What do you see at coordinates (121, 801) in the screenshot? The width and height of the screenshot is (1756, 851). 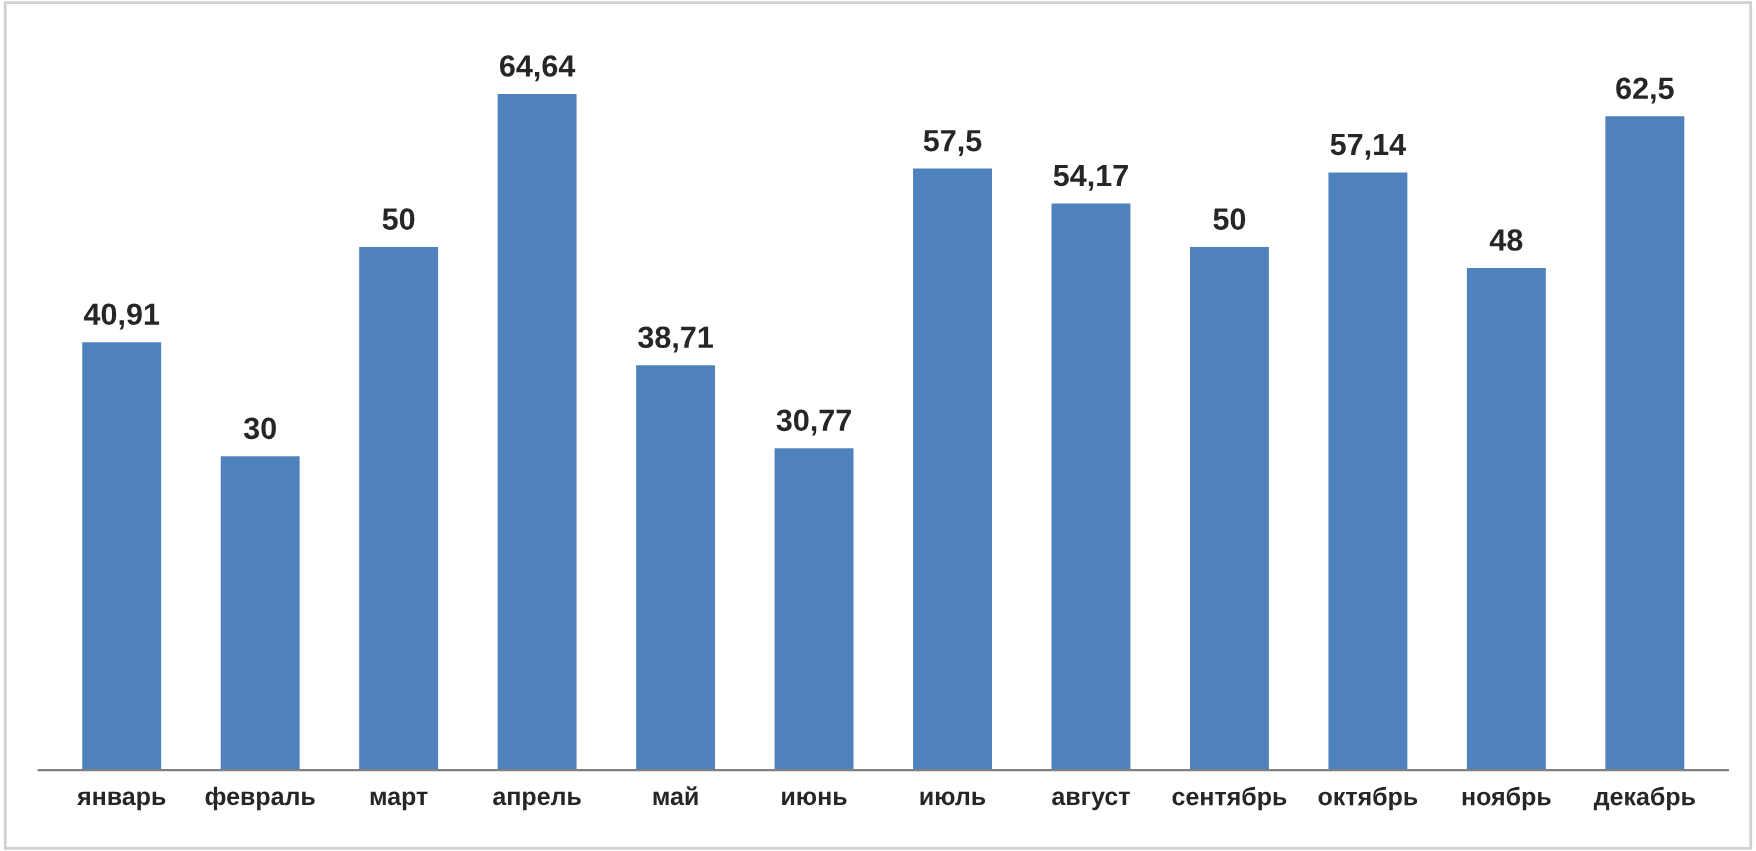 I see `x-tick-label: январь` at bounding box center [121, 801].